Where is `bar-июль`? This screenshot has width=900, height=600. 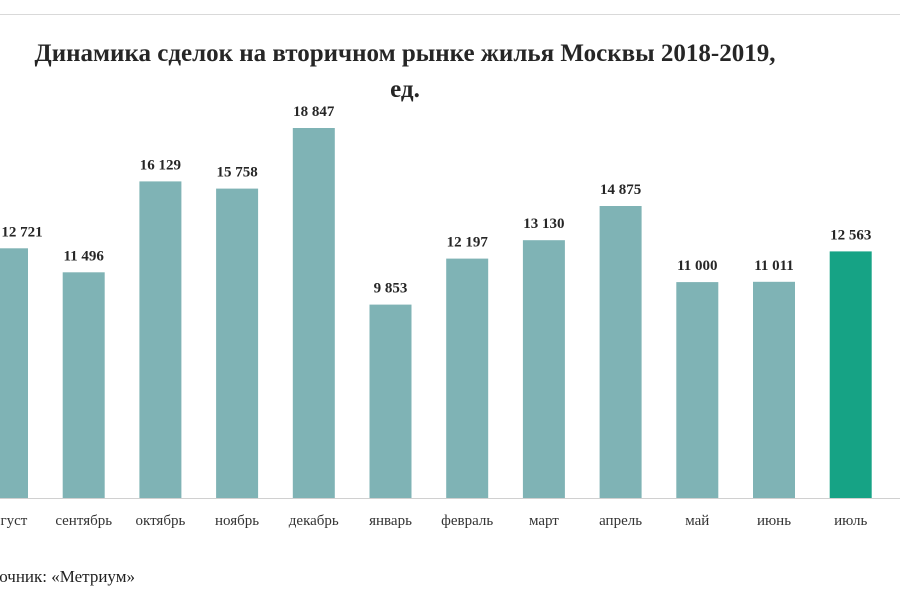 bar-июль is located at coordinates (850, 374).